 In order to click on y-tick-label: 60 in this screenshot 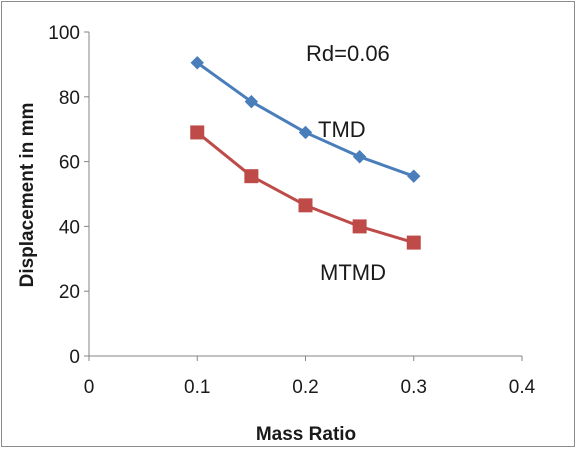, I will do `click(69, 163)`.